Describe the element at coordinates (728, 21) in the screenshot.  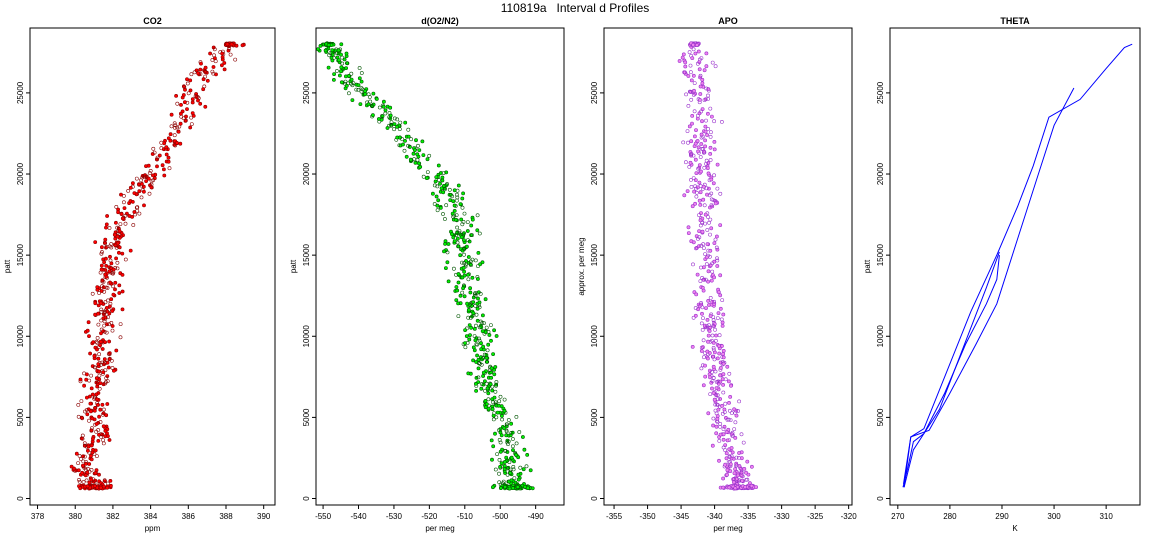
I see `panel-title: APO` at that location.